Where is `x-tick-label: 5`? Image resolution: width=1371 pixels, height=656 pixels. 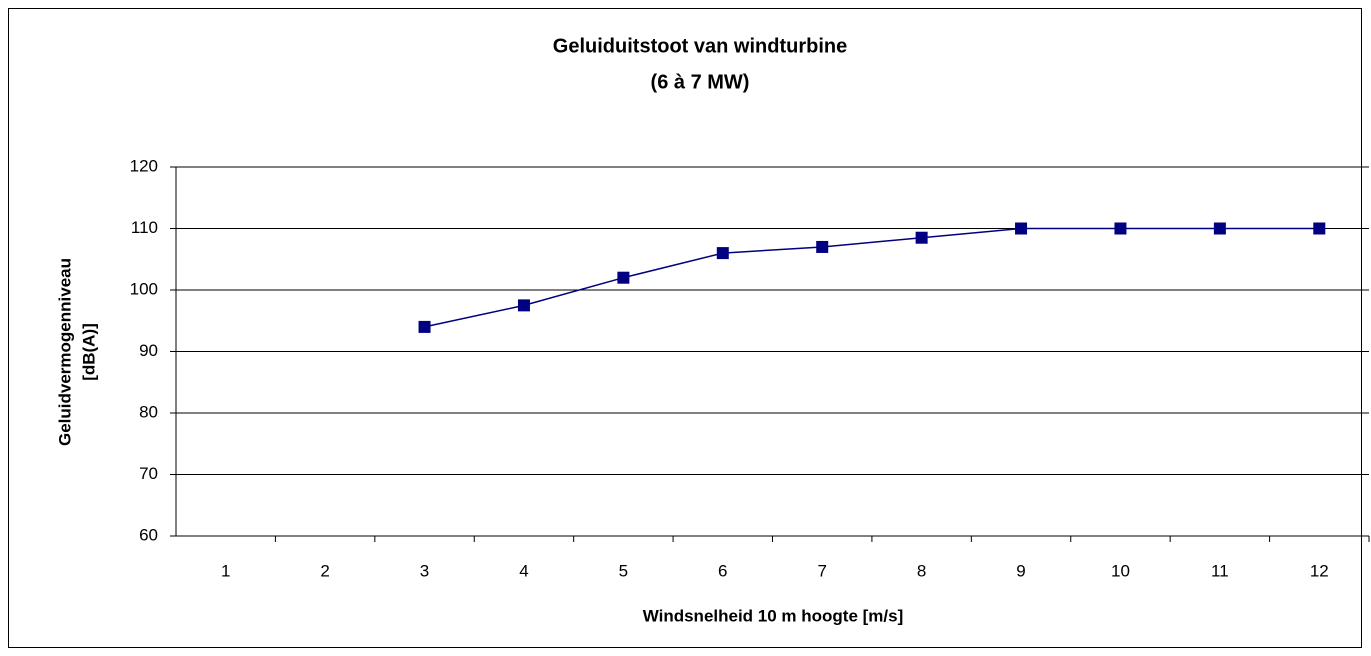 x-tick-label: 5 is located at coordinates (623, 570).